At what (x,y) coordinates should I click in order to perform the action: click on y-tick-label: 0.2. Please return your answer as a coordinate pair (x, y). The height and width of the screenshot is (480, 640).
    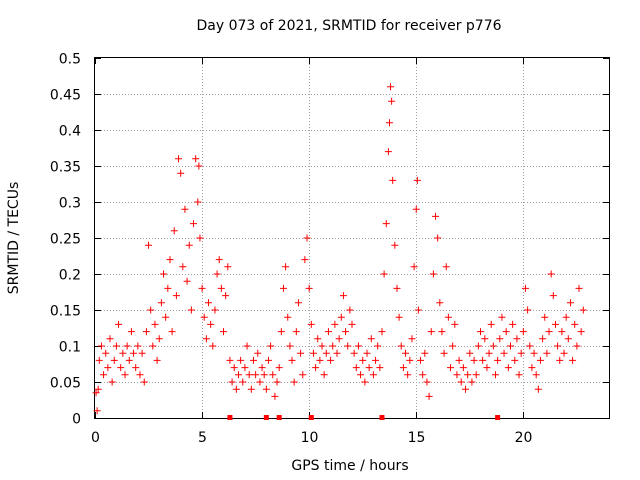
    Looking at the image, I should click on (70, 276).